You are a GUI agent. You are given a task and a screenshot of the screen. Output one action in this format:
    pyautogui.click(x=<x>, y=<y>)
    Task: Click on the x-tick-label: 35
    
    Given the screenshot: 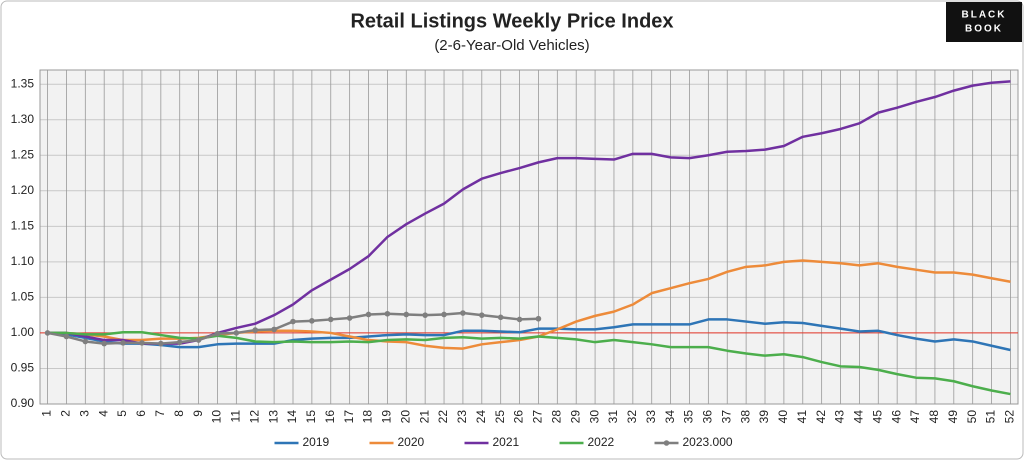 What is the action you would take?
    pyautogui.click(x=689, y=417)
    